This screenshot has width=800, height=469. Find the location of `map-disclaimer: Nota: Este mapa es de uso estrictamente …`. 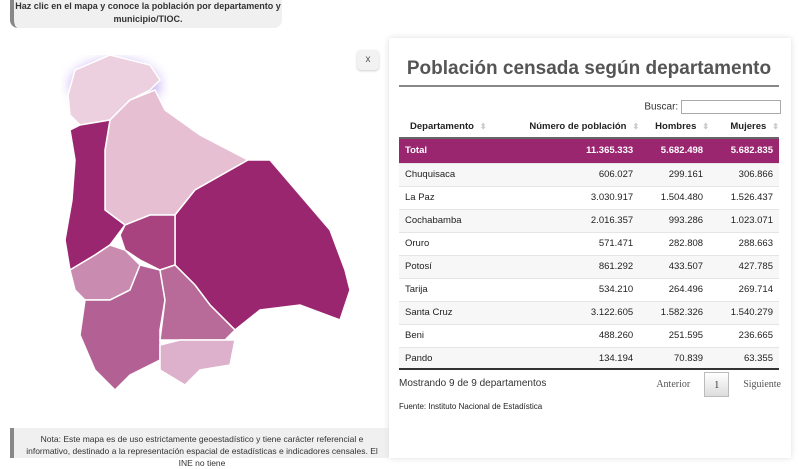

map-disclaimer: Nota: Este mapa es de uso estrictamente … is located at coordinates (200, 448).